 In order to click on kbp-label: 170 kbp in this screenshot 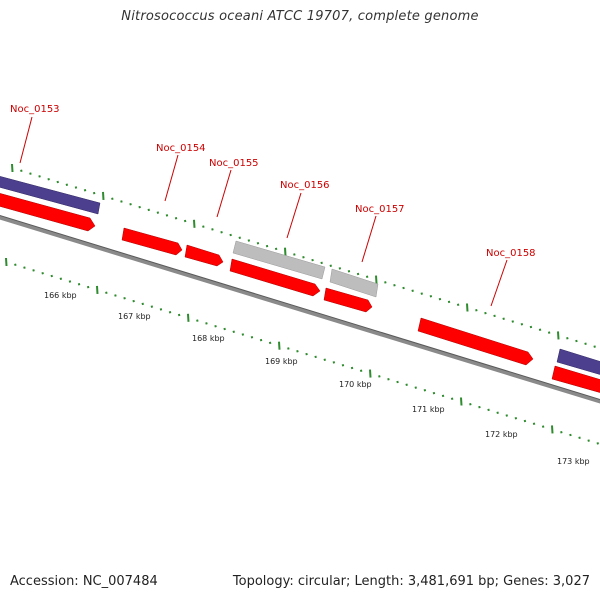, I will do `click(355, 384)`.